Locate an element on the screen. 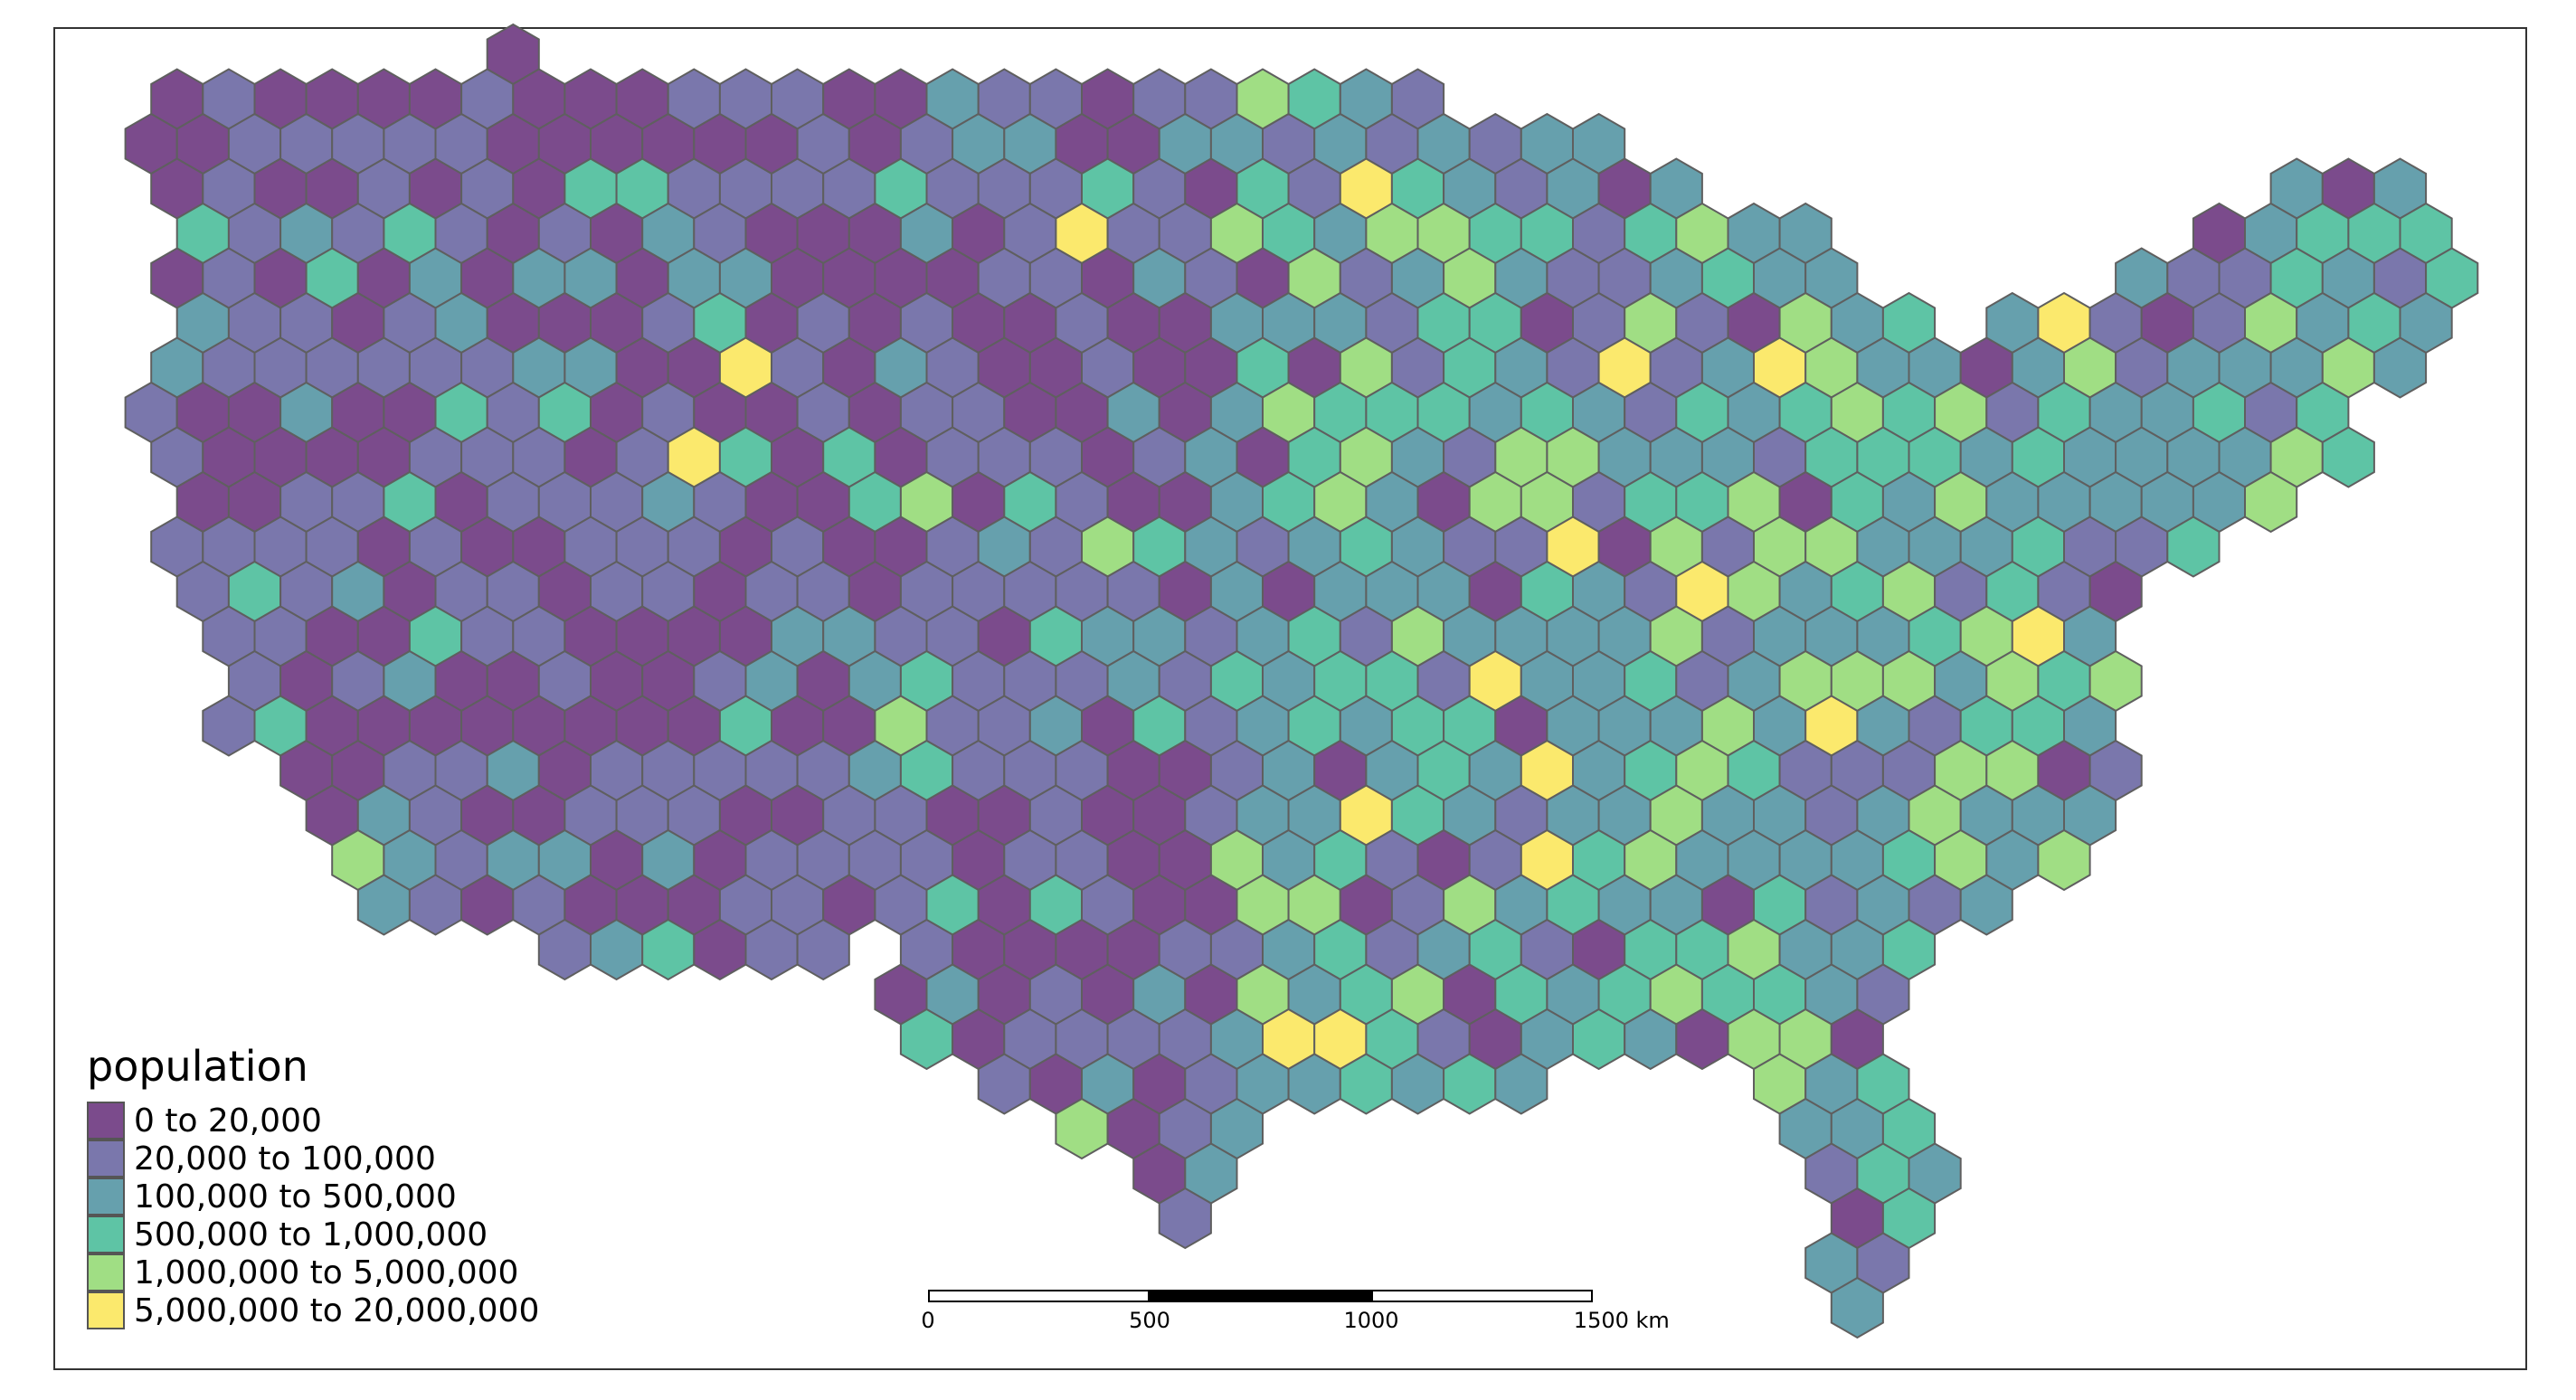 The image size is (2576, 1400). legend-item-2: 100,000 to 500,000 is located at coordinates (313, 1197).